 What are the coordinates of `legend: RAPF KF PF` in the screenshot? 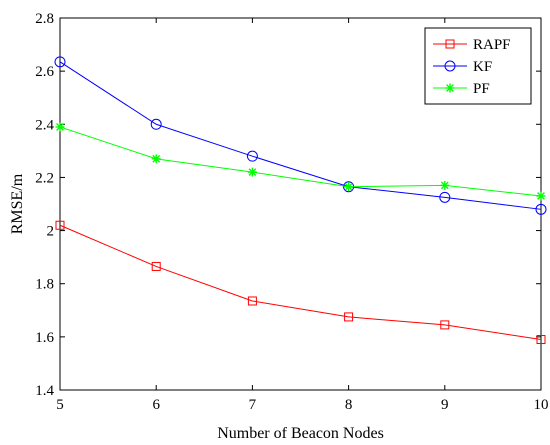 It's located at (478, 66).